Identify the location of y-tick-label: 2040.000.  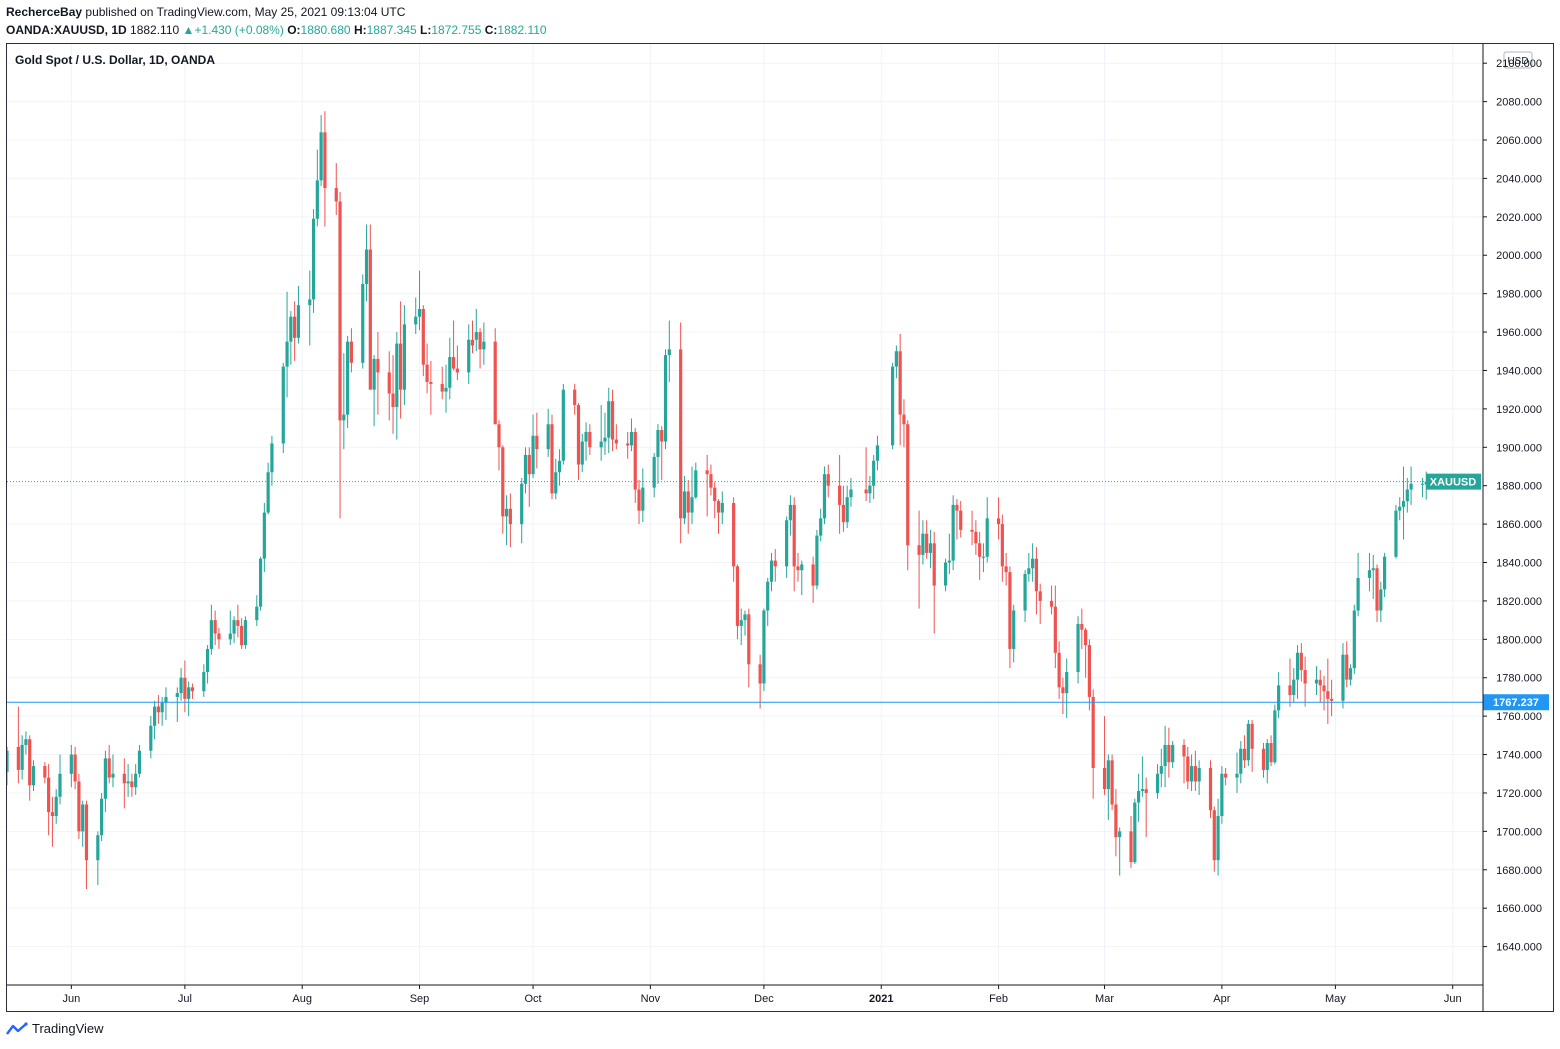
(1519, 179).